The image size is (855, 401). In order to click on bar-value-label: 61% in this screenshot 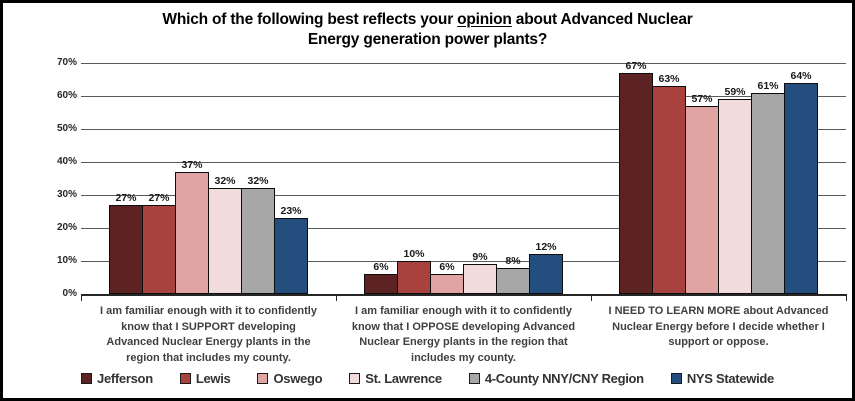, I will do `click(768, 85)`.